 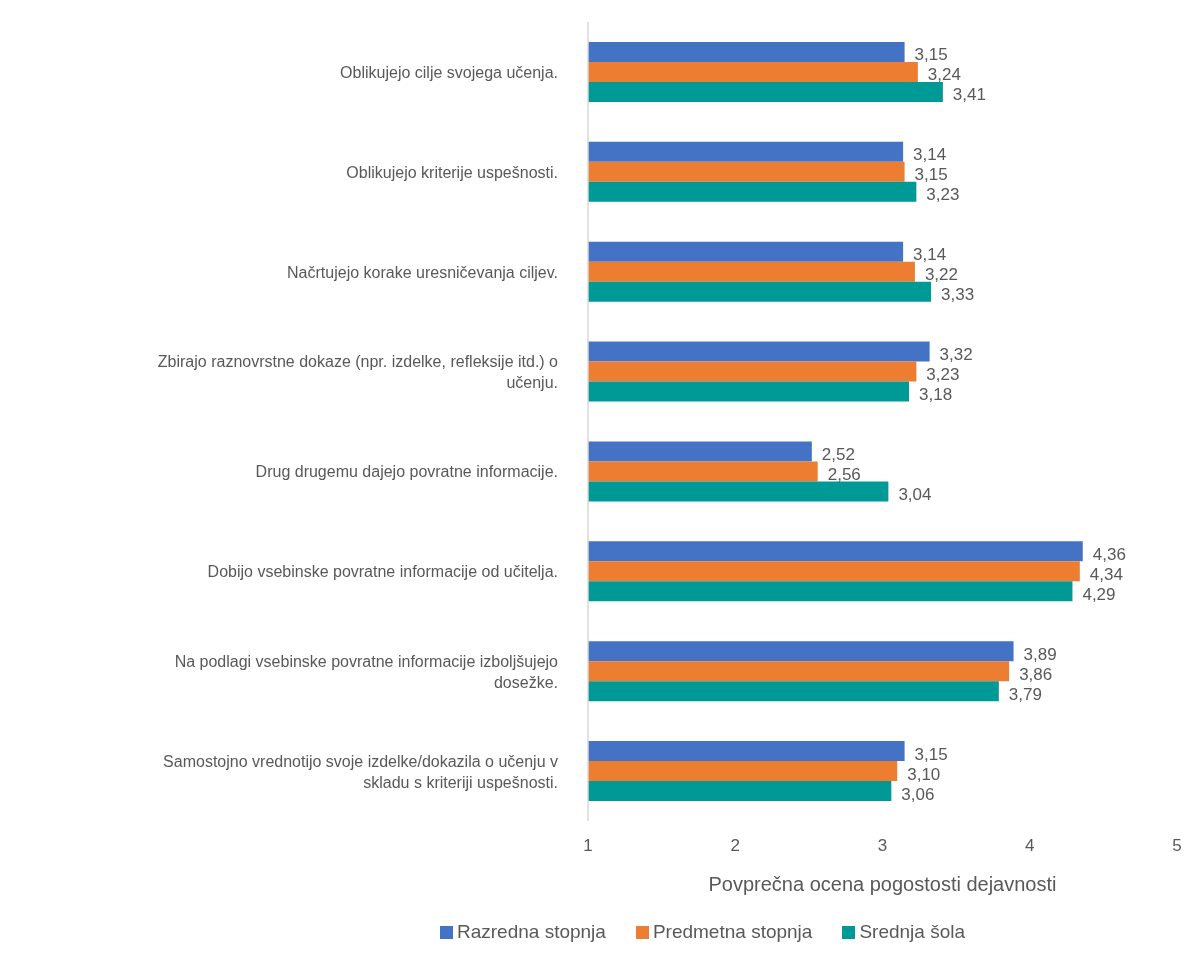 What do you see at coordinates (449, 72) in the screenshot?
I see `y-tick-label: Oblikujejo cilje svojega učenja.` at bounding box center [449, 72].